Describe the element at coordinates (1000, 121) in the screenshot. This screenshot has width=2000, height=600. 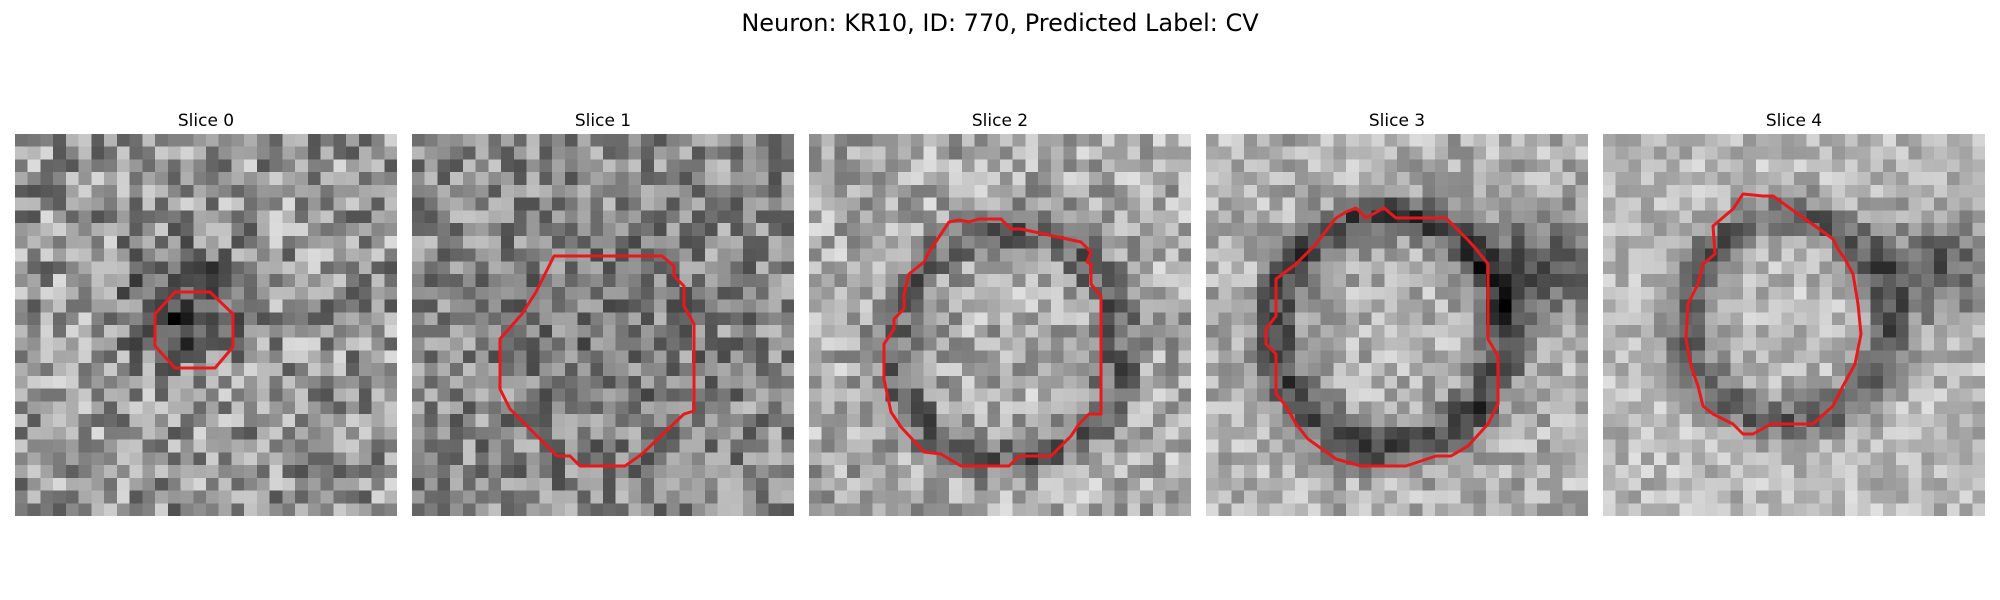
I see `slice-title: Slice 2` at that location.